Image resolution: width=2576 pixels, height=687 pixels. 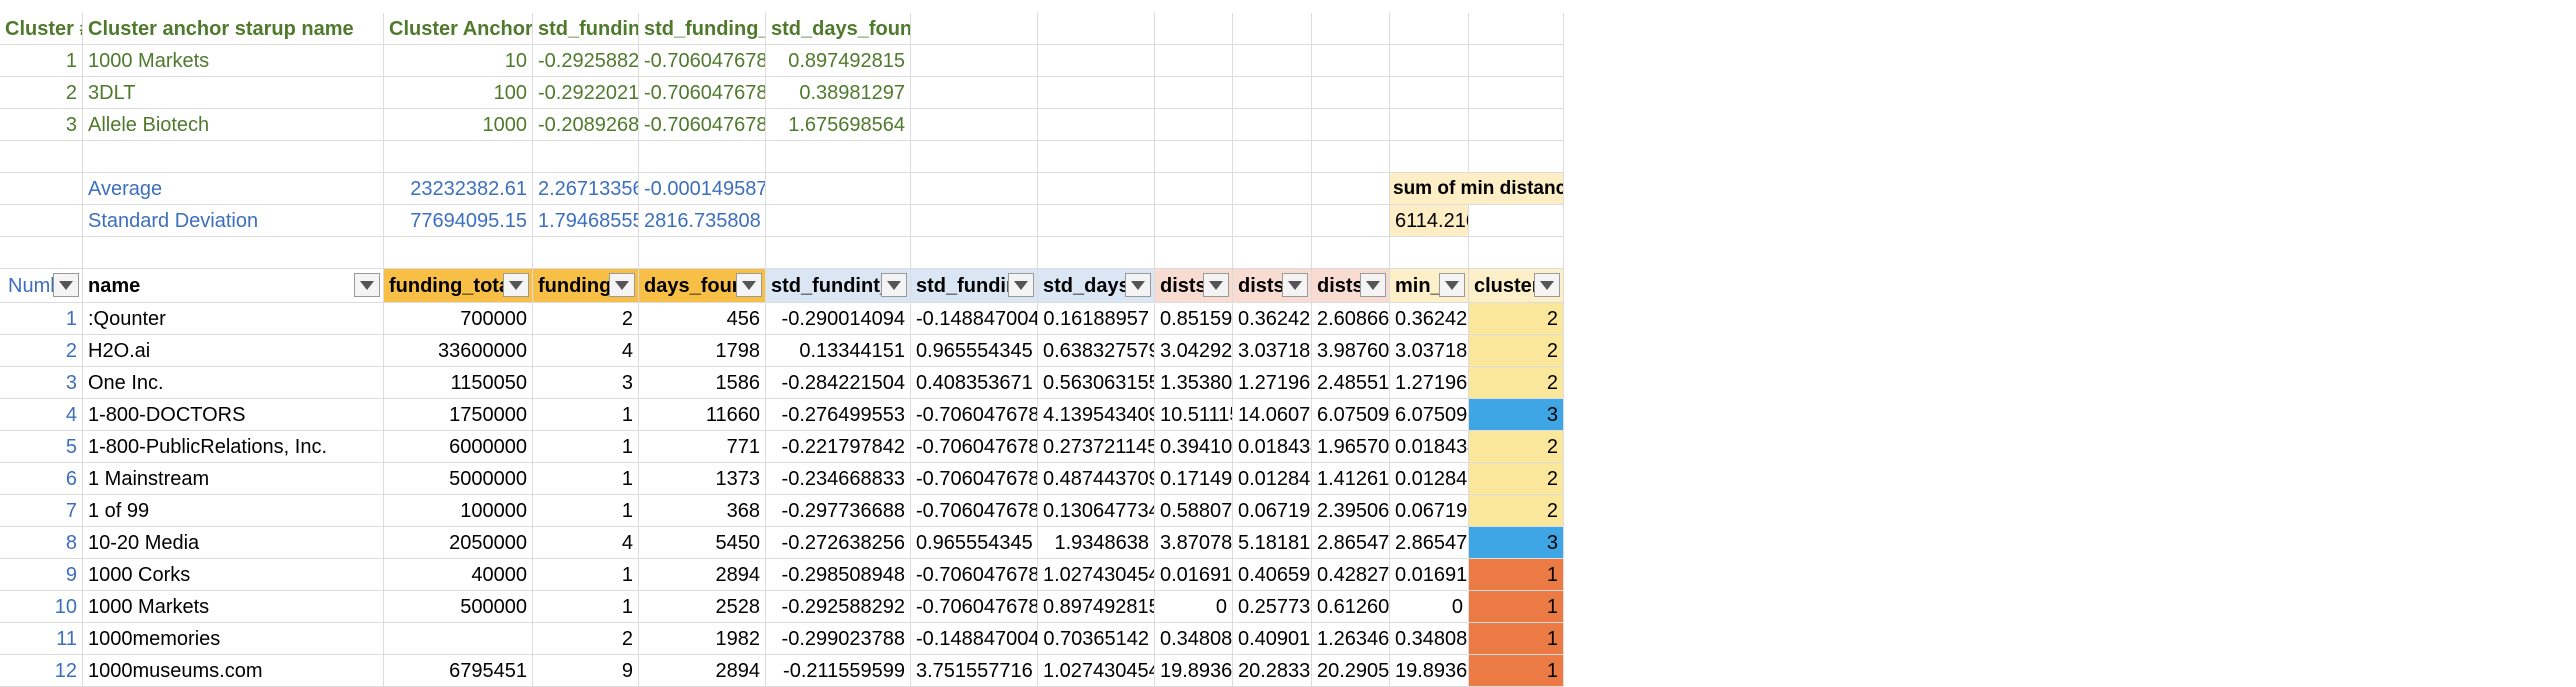 What do you see at coordinates (1096, 351) in the screenshot?
I see `std-days-founded-cell: 0.638327579` at bounding box center [1096, 351].